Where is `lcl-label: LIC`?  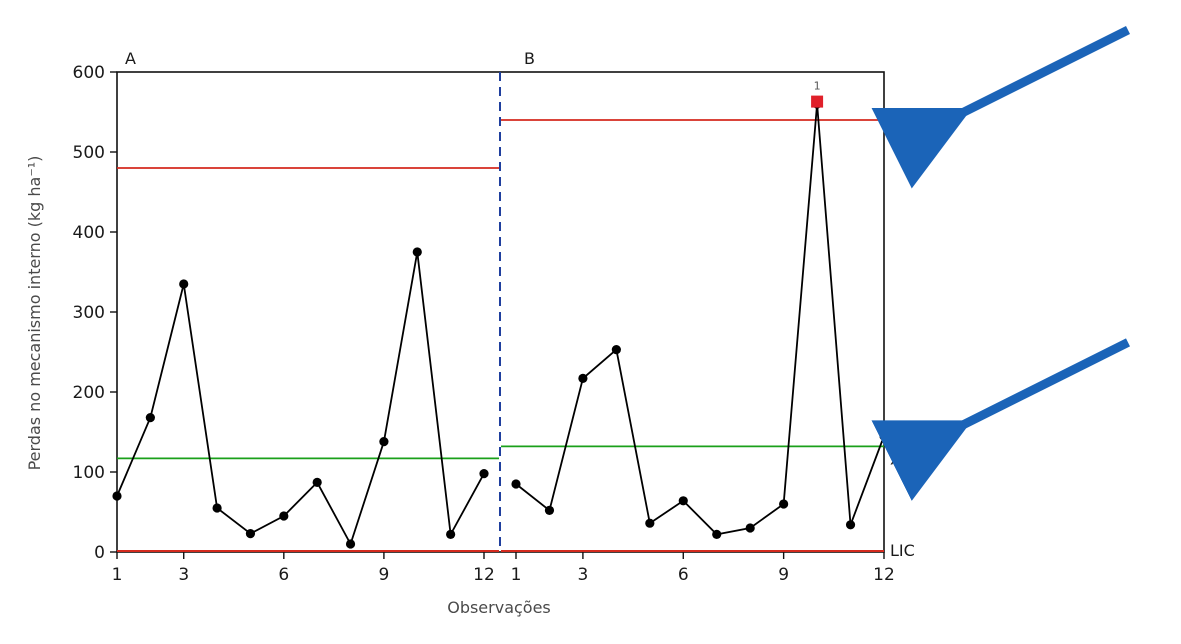 lcl-label: LIC is located at coordinates (902, 550).